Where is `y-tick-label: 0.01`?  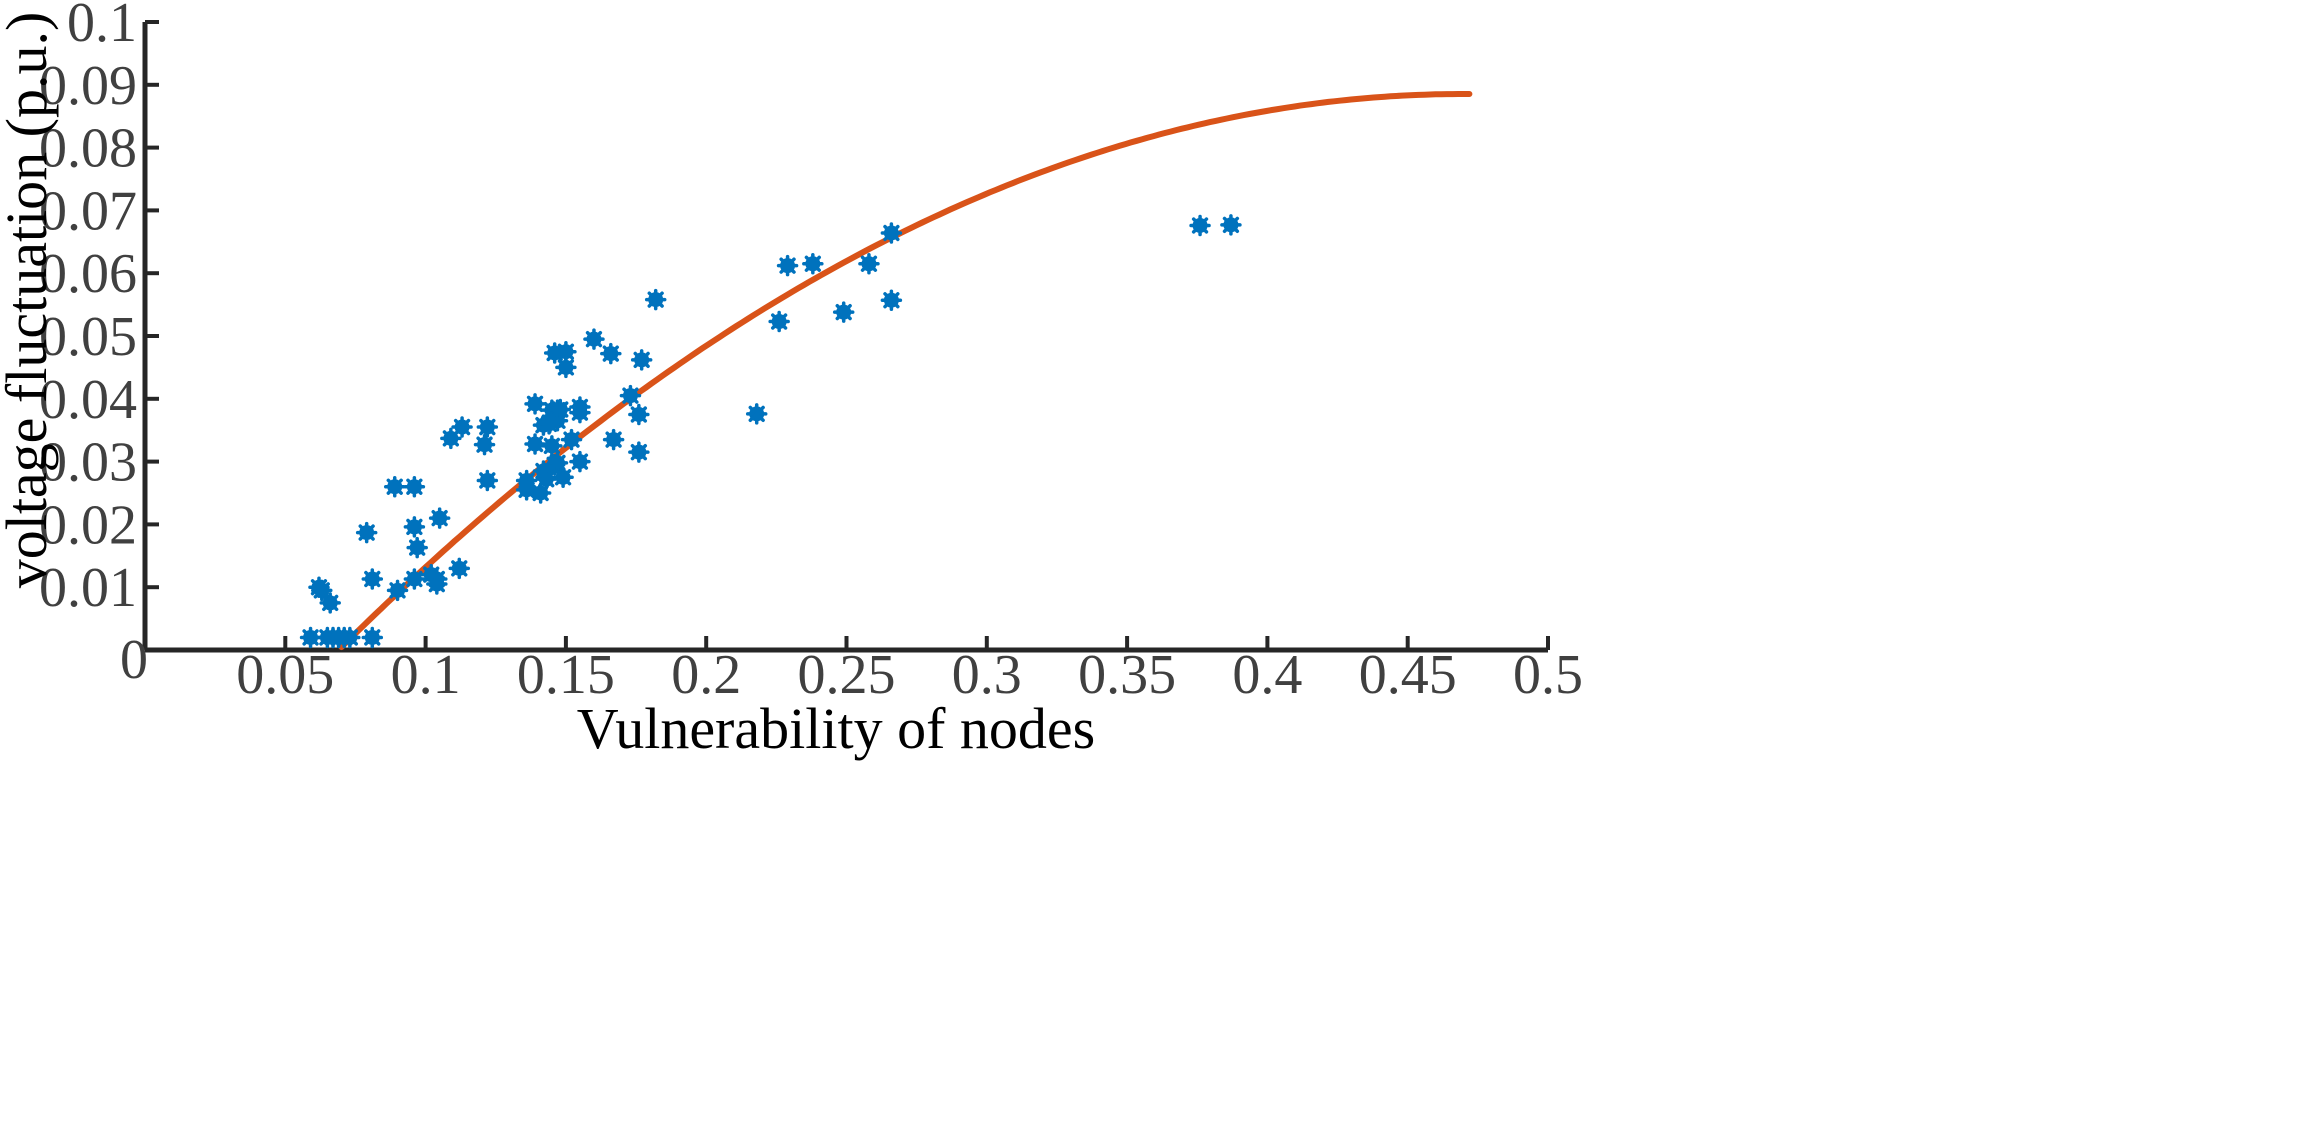
y-tick-label: 0.01 is located at coordinates (88, 588).